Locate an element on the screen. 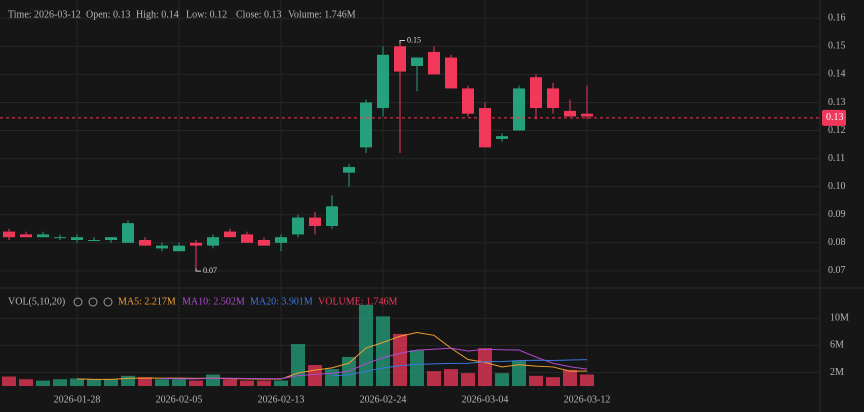 This screenshot has width=864, height=412. header-open: Open: 0.13 is located at coordinates (108, 14).